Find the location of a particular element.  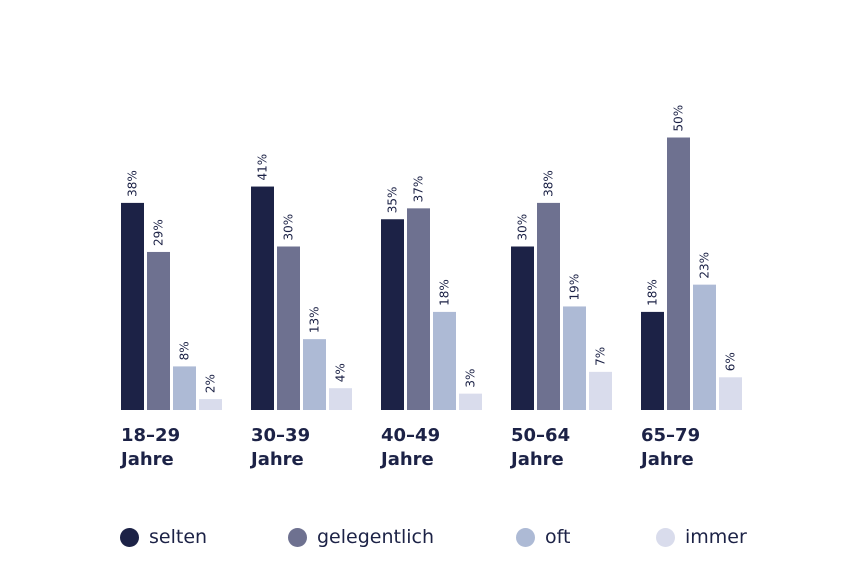

legend-label-oft: oft is located at coordinates (558, 537).